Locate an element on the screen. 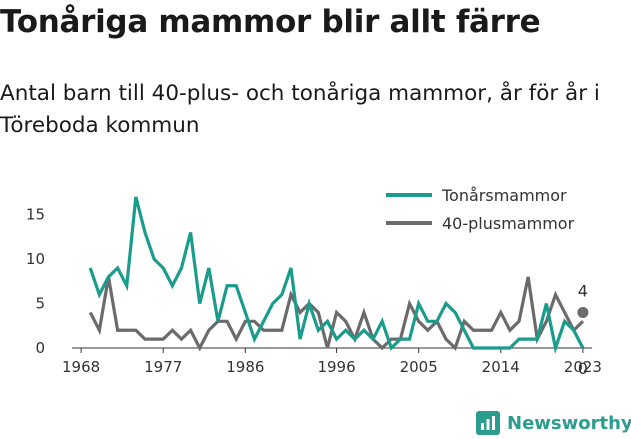  bar-chart-icon is located at coordinates (488, 423).